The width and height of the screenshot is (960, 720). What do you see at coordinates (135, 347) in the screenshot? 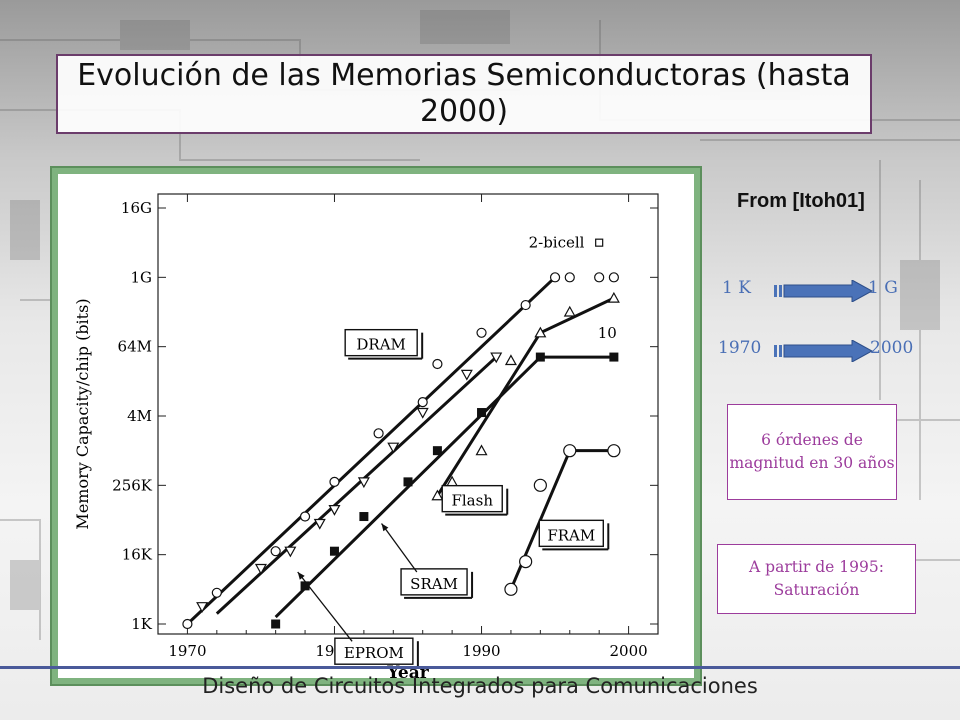
I see `y-tick-label: 64M` at bounding box center [135, 347].